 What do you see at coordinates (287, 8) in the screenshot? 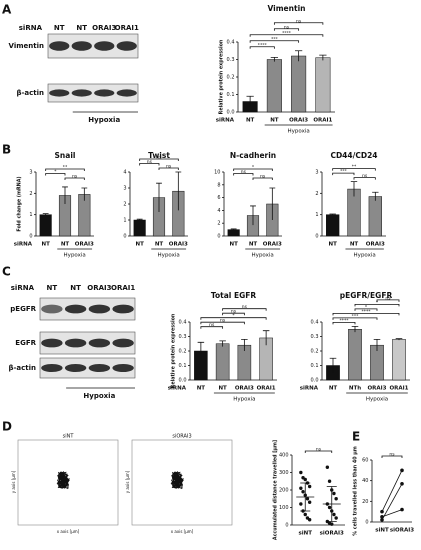
I see `chart-title: Vimentin` at bounding box center [287, 8].